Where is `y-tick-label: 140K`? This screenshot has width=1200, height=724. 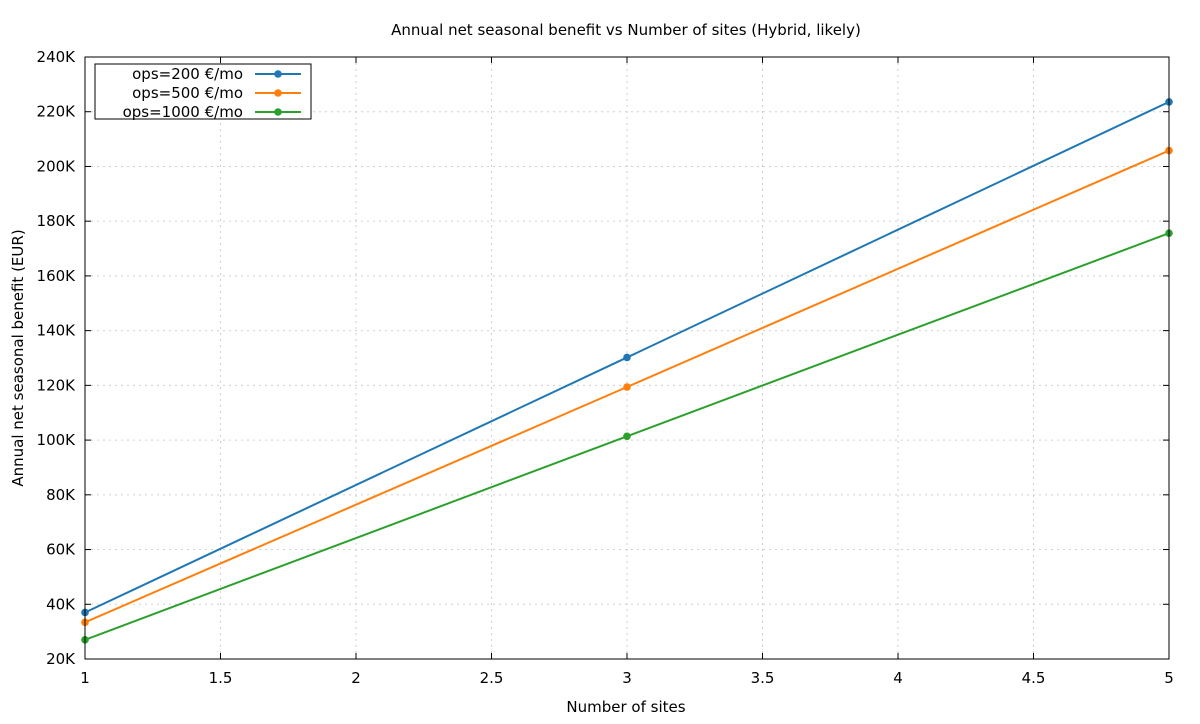
y-tick-label: 140K is located at coordinates (57, 331).